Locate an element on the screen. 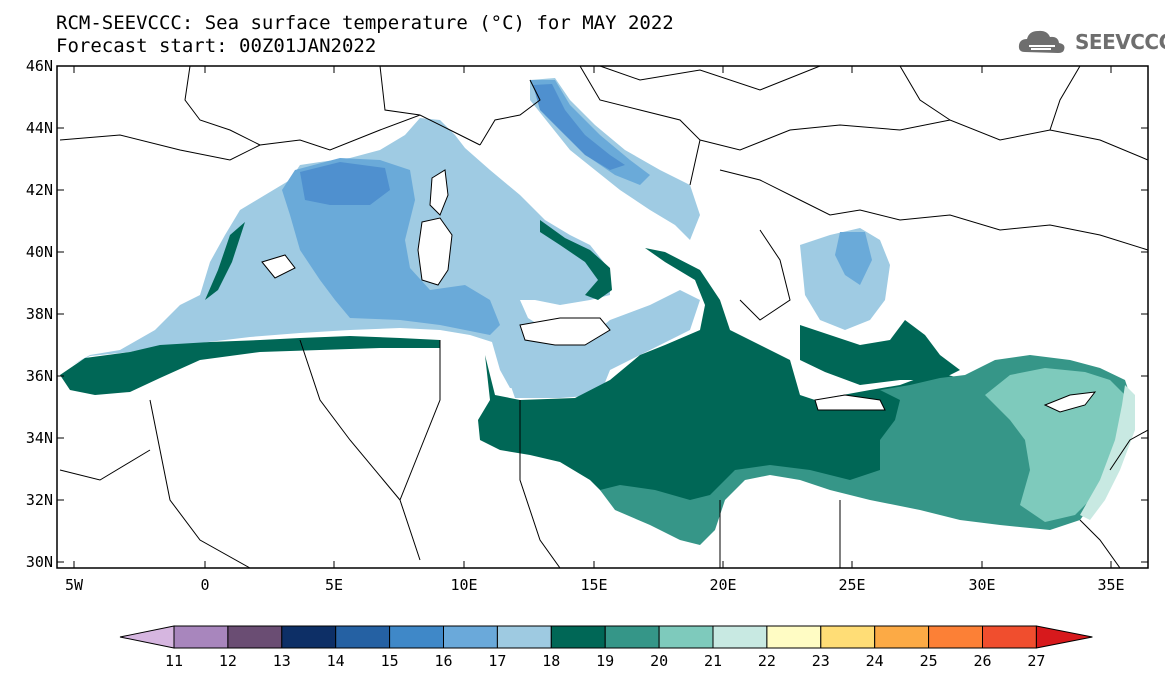  cloud-logo-icon is located at coordinates (1041, 41).